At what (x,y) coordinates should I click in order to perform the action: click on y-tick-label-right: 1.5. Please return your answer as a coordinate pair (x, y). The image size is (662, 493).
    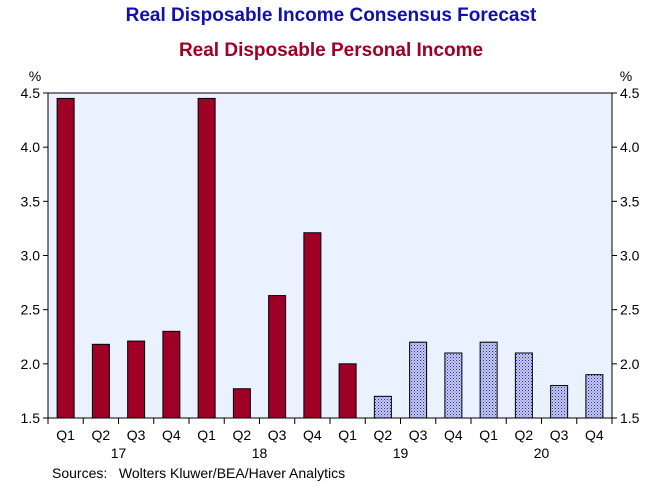
    Looking at the image, I should click on (630, 418).